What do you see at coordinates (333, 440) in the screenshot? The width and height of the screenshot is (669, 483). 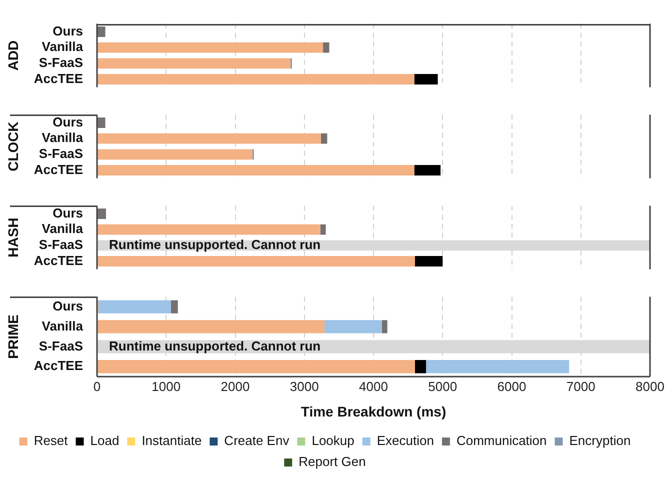 I see `legend-label: Lookup` at bounding box center [333, 440].